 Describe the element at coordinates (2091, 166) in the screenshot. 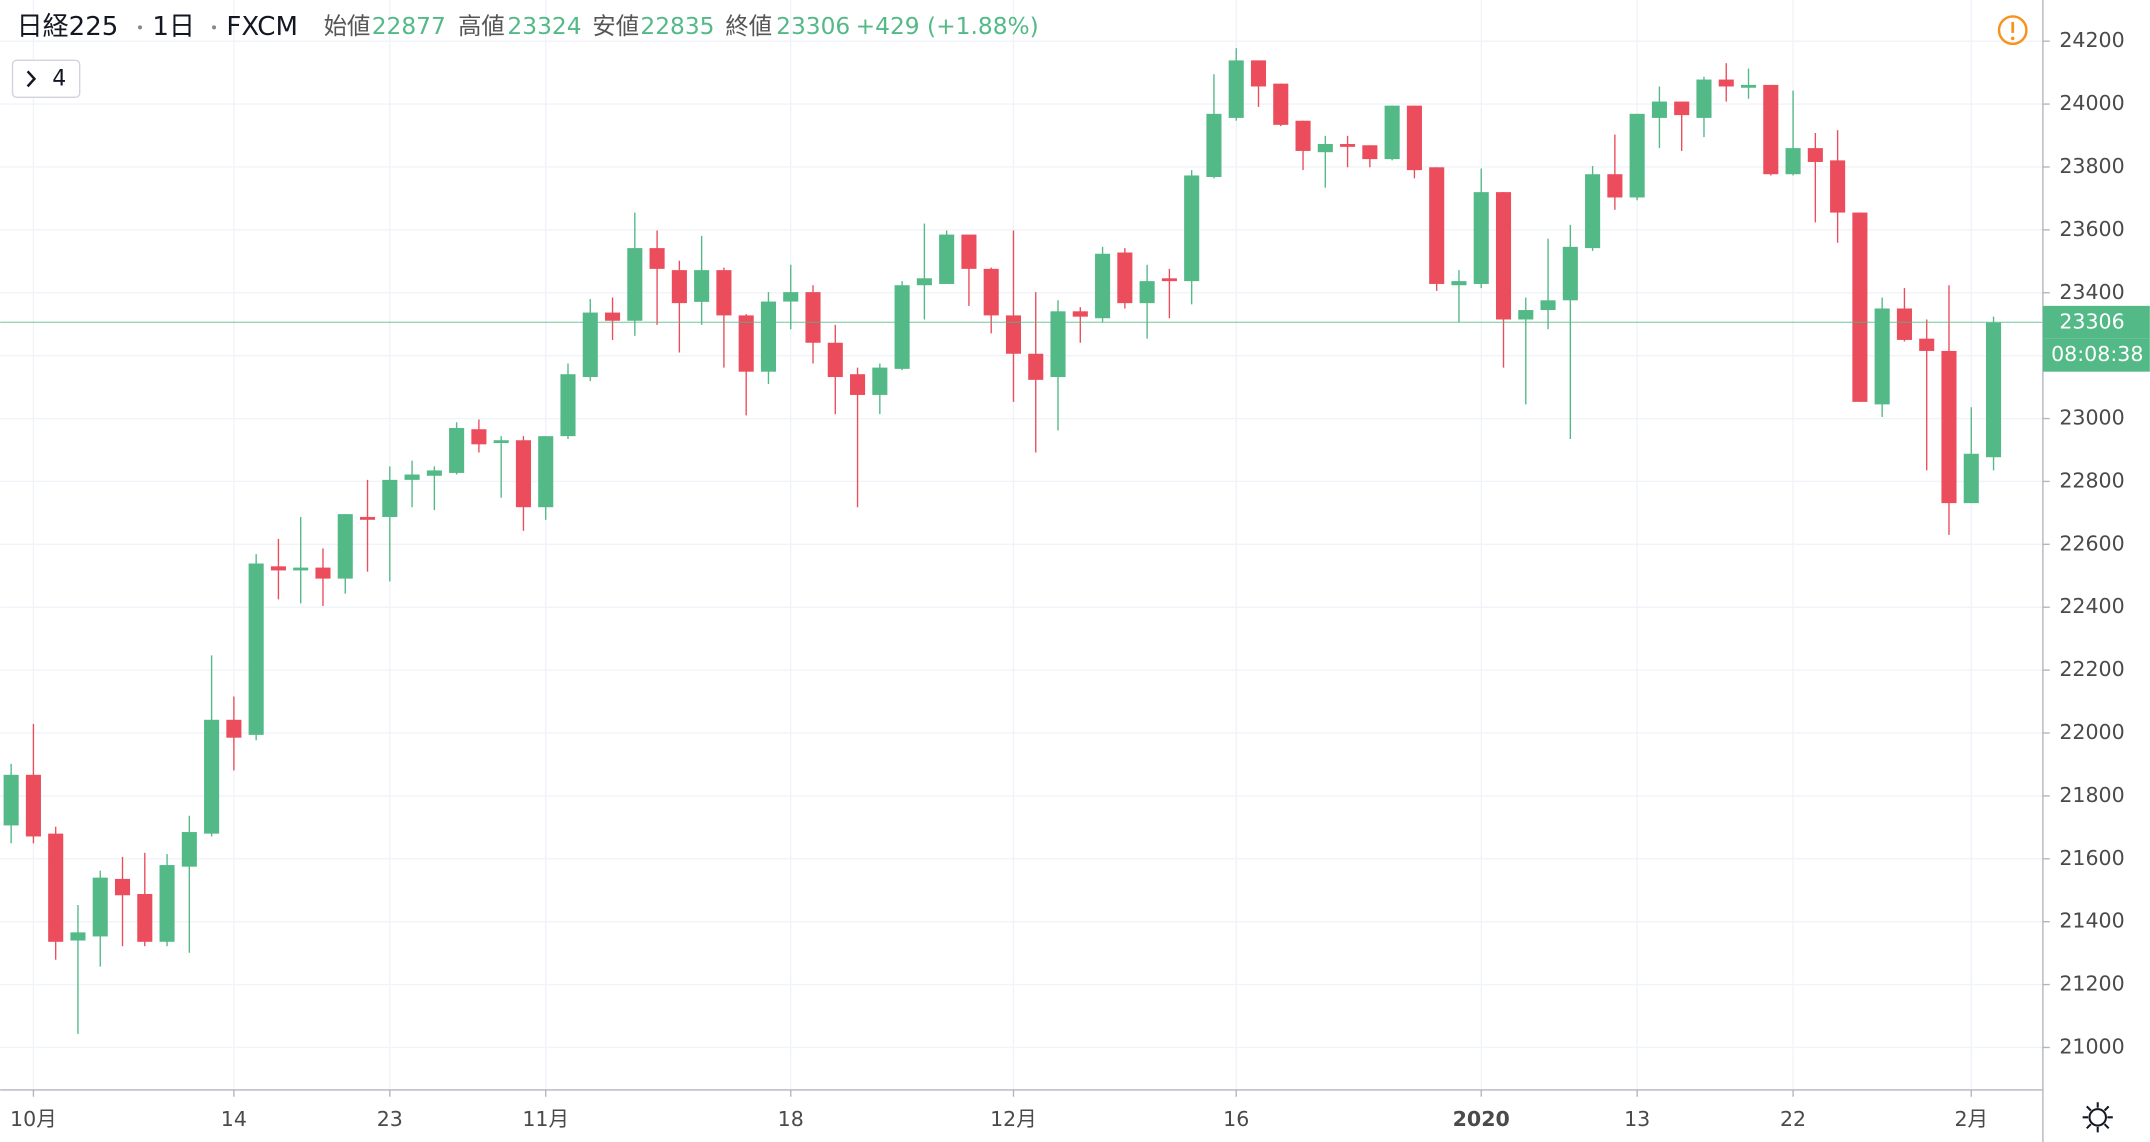

I see `y-tick-label: 23800` at that location.